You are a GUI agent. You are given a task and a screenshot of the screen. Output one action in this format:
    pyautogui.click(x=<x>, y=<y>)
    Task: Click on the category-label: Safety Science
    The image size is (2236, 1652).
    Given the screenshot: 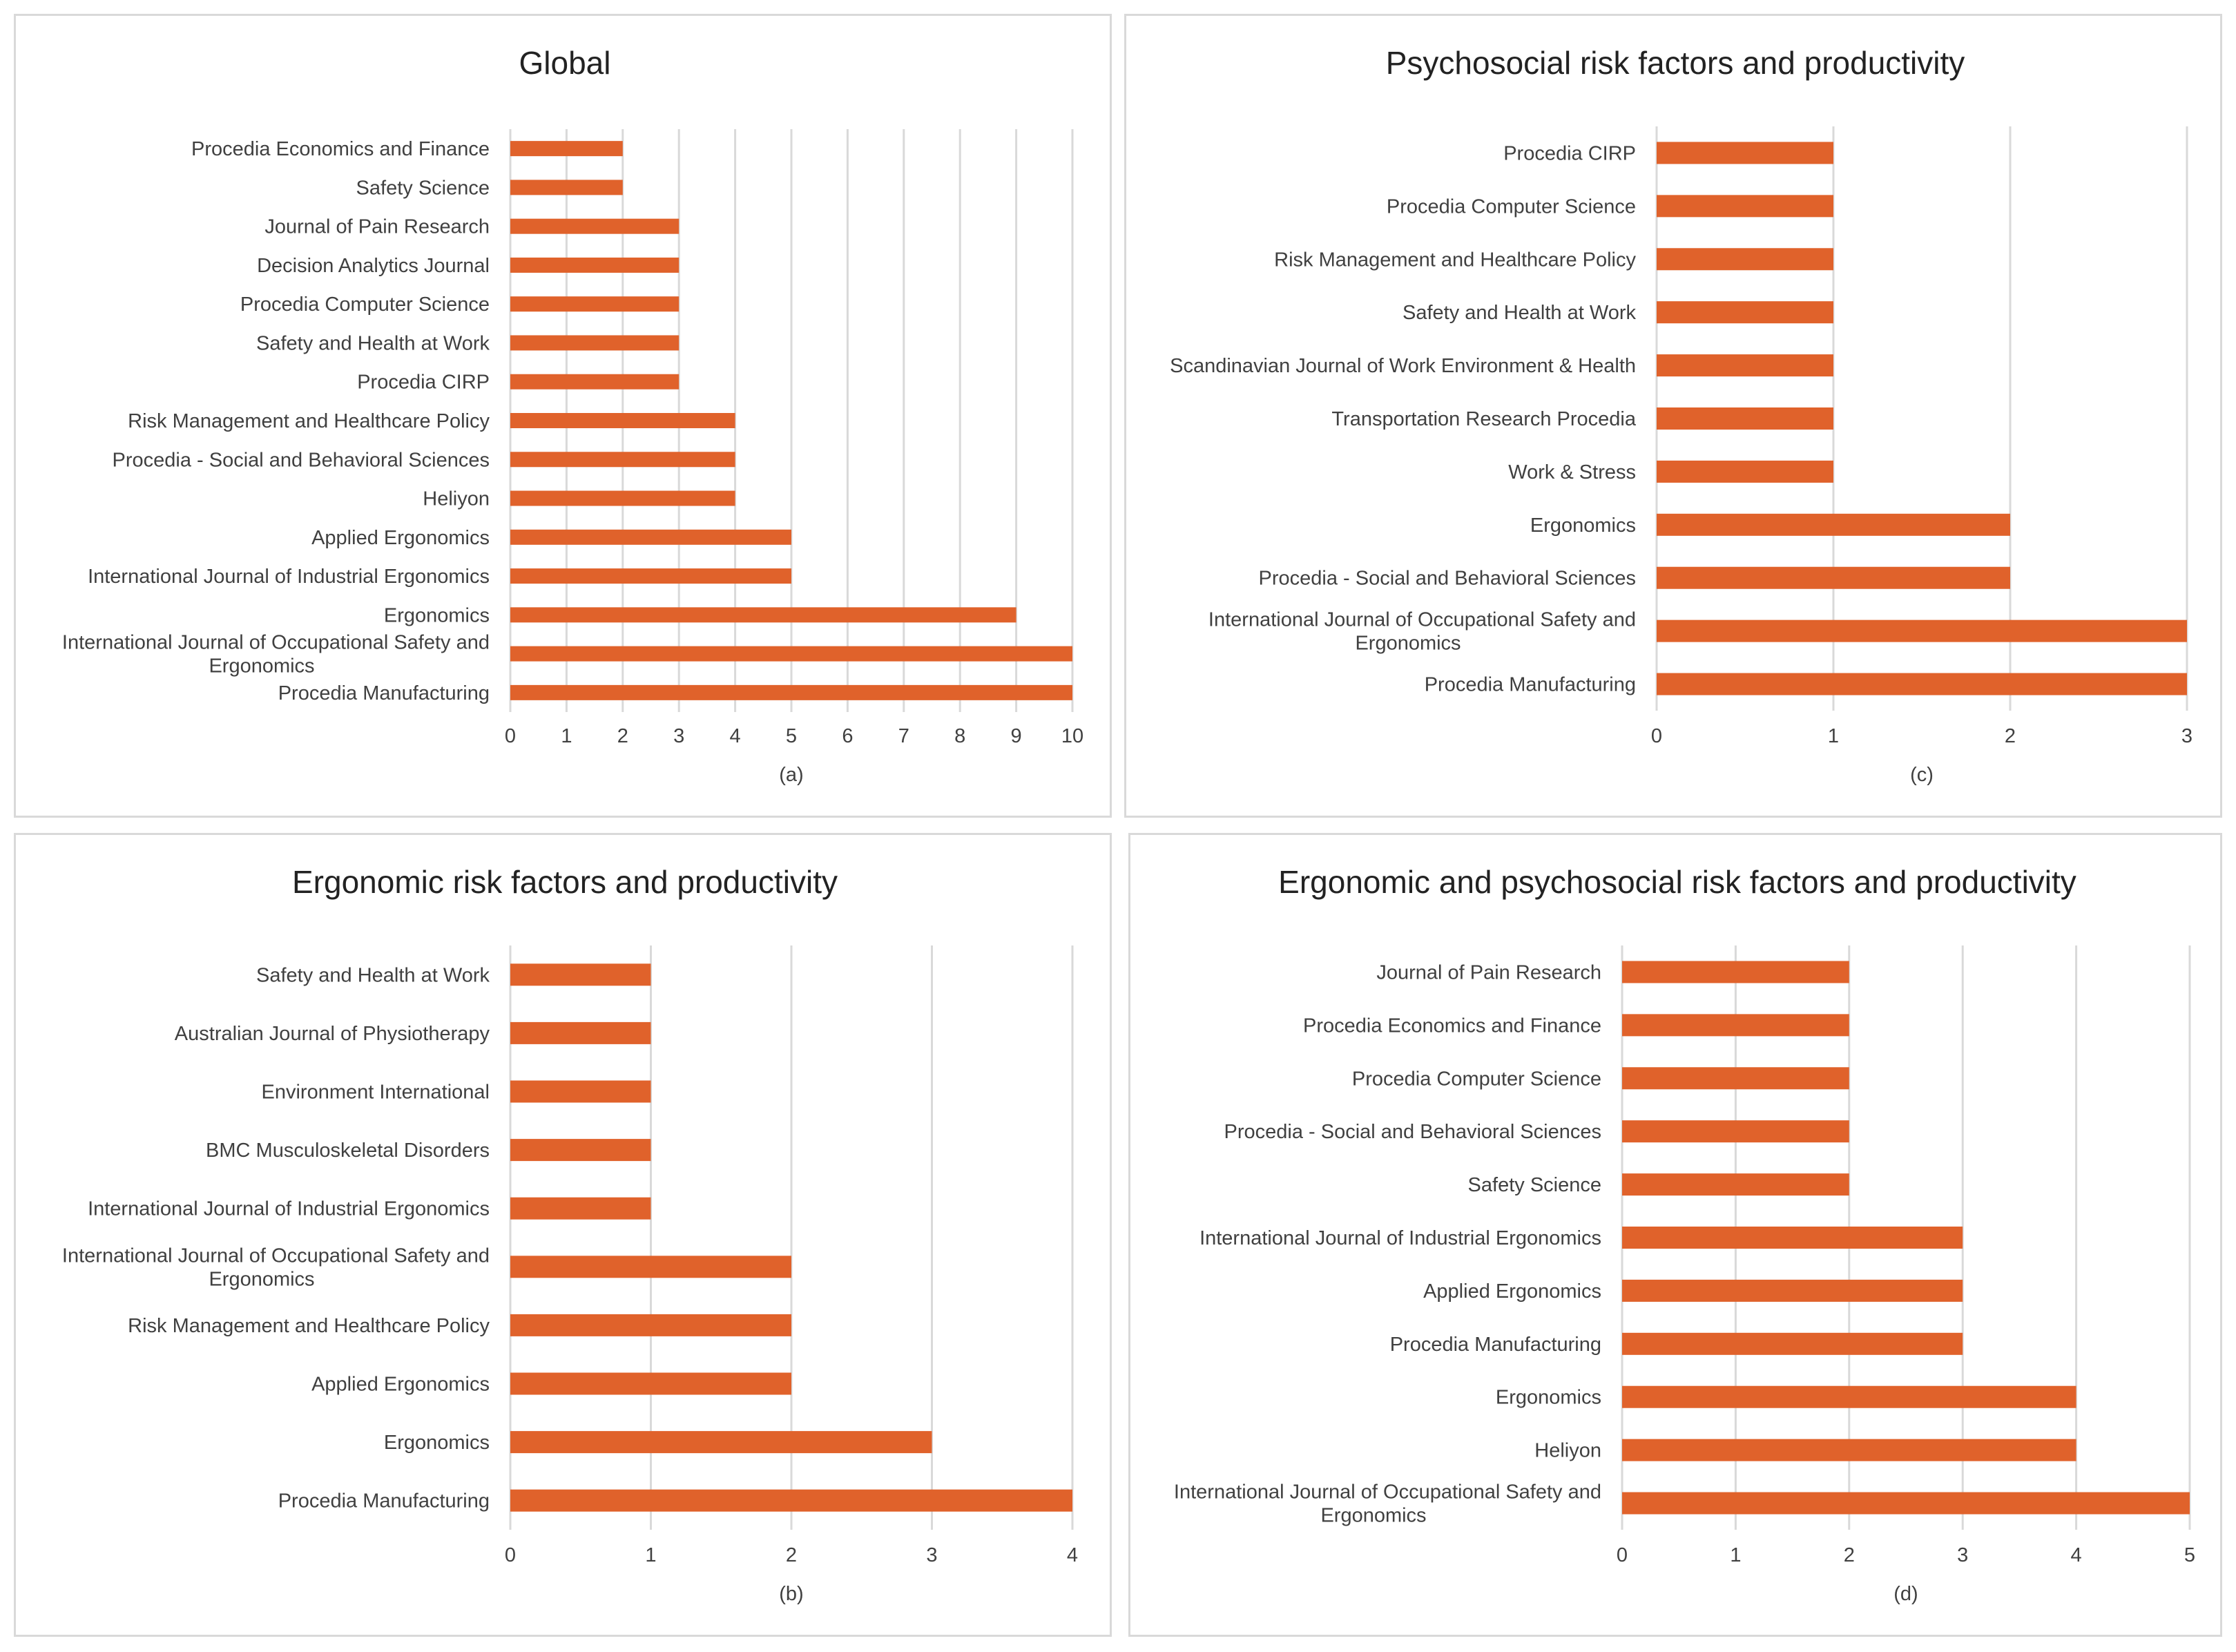 What is the action you would take?
    pyautogui.click(x=423, y=188)
    